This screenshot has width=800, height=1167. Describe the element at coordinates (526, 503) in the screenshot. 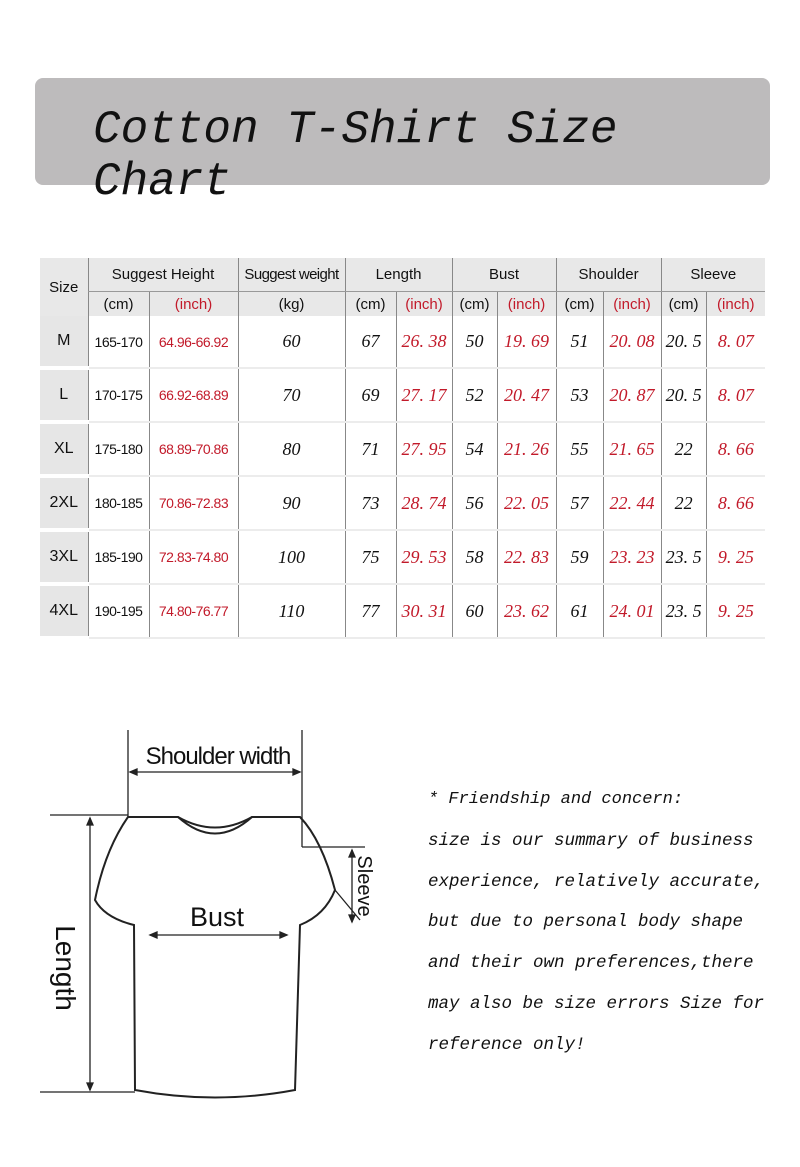

I see `cell-bust-in: 22. 05` at that location.